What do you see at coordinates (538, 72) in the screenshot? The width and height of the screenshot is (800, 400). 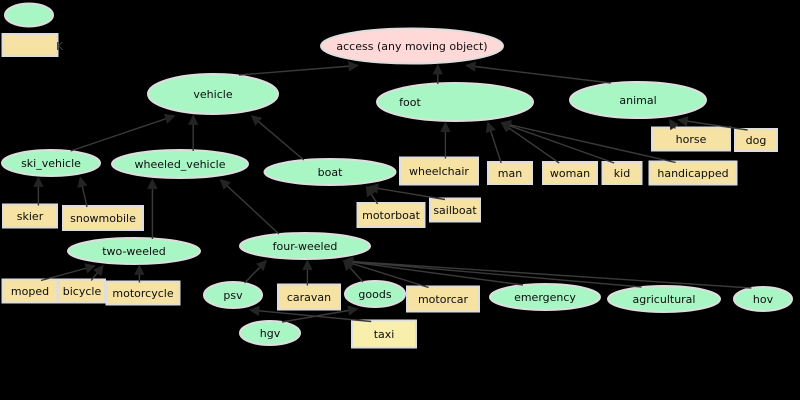 I see `edge-animal-to-access` at bounding box center [538, 72].